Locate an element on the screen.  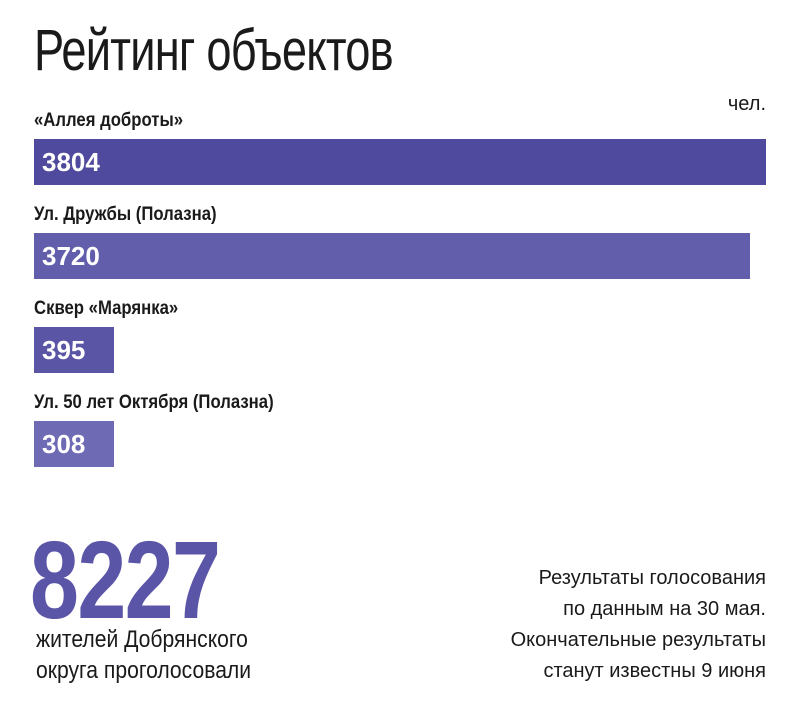
bar-value-label: 3804 is located at coordinates (71, 162).